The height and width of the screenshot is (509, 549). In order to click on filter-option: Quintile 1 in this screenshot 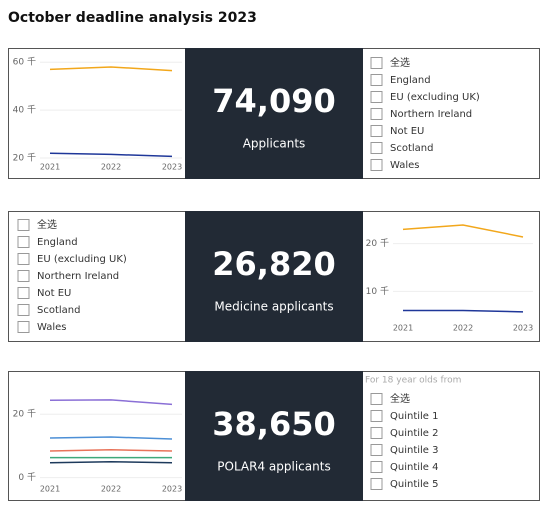, I will do `click(414, 416)`.